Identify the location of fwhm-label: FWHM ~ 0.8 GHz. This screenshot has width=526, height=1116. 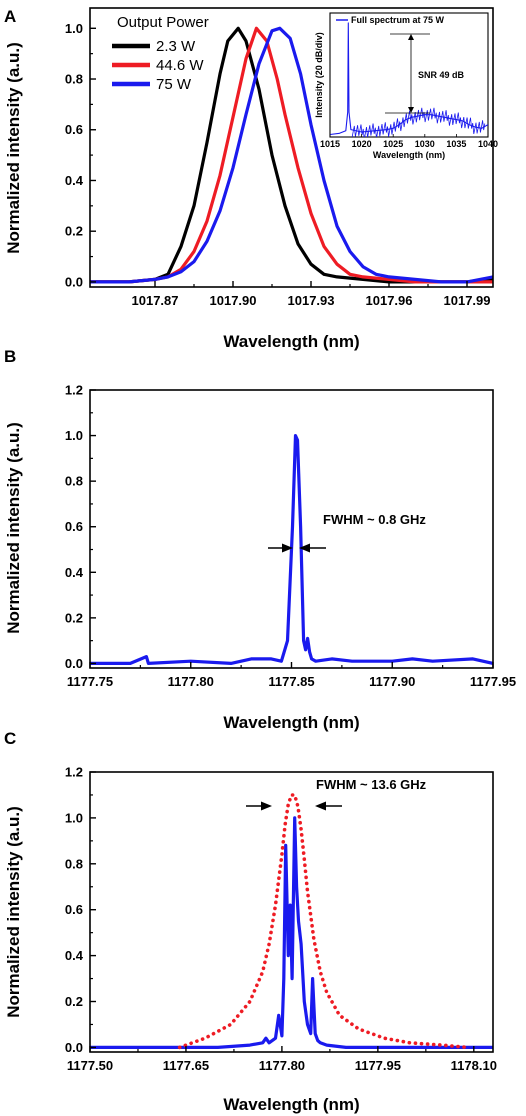
(374, 519).